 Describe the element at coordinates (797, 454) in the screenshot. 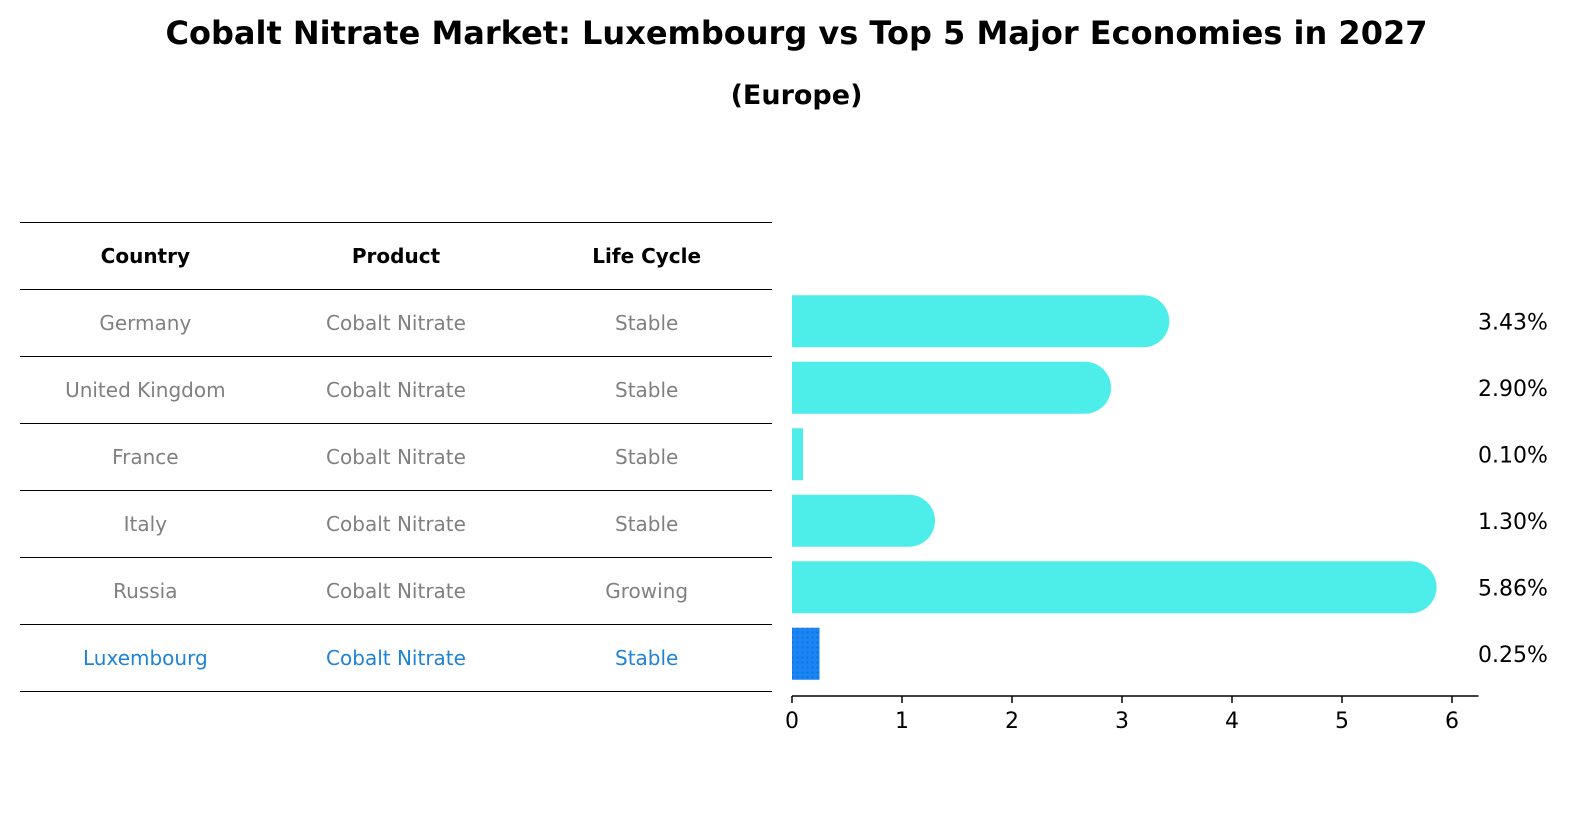

I see `bar-france` at that location.